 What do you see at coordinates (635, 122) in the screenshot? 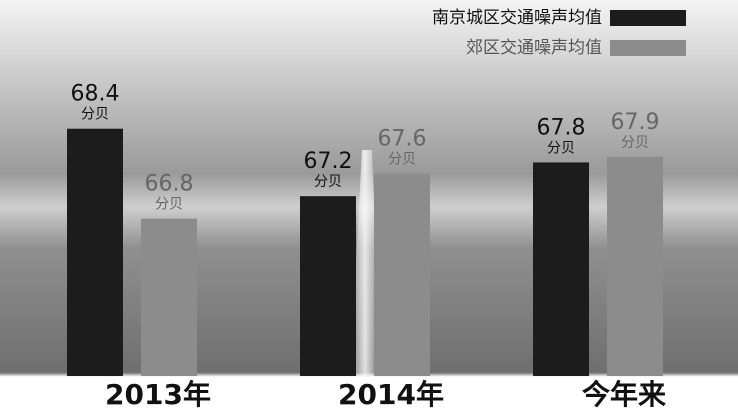
I see `value-label: 67.9` at bounding box center [635, 122].